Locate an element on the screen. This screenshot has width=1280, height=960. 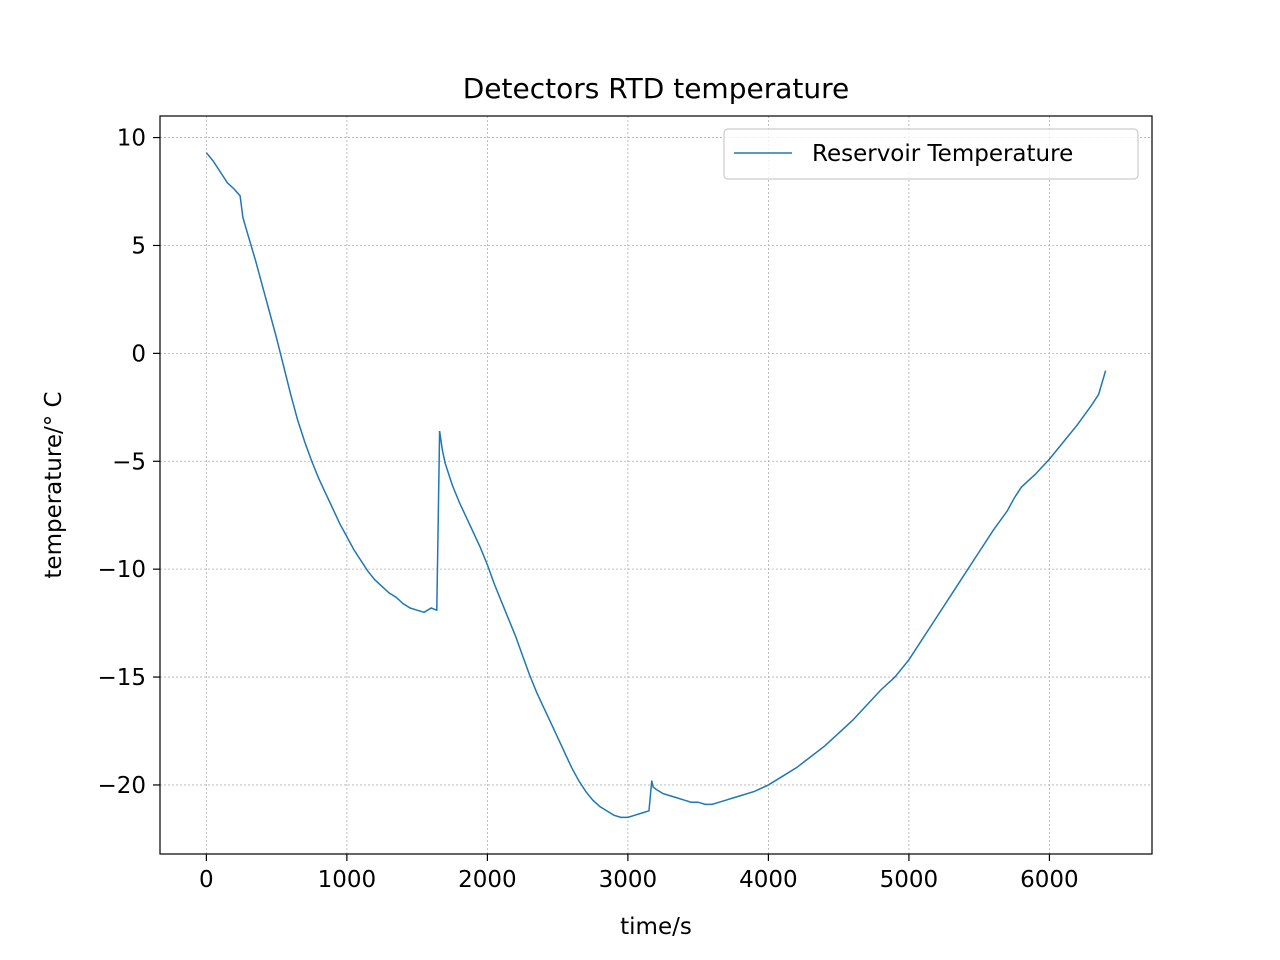
x-tick-label: 3000 is located at coordinates (628, 880).